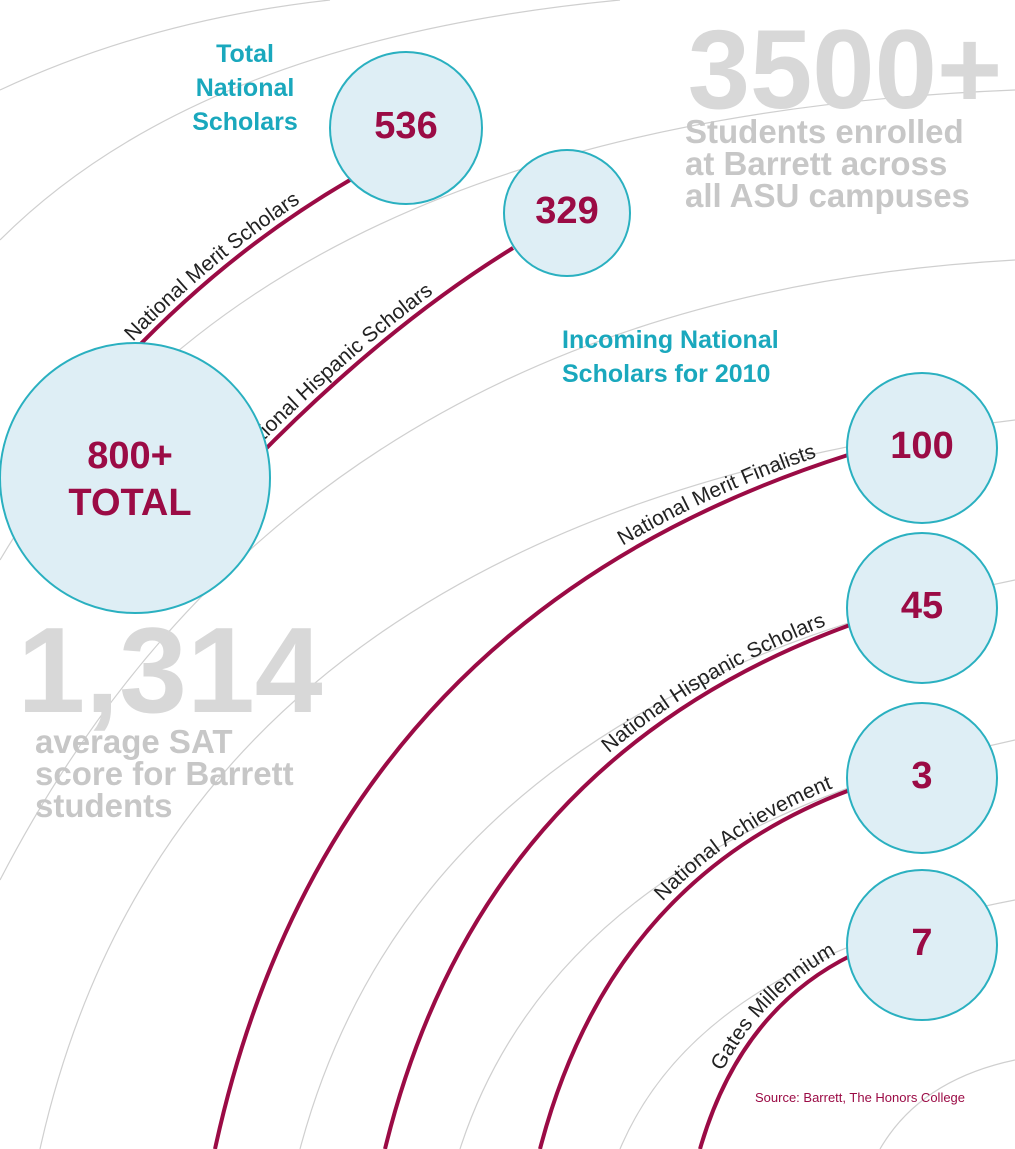  I want to click on total-value: 800+, so click(130, 456).